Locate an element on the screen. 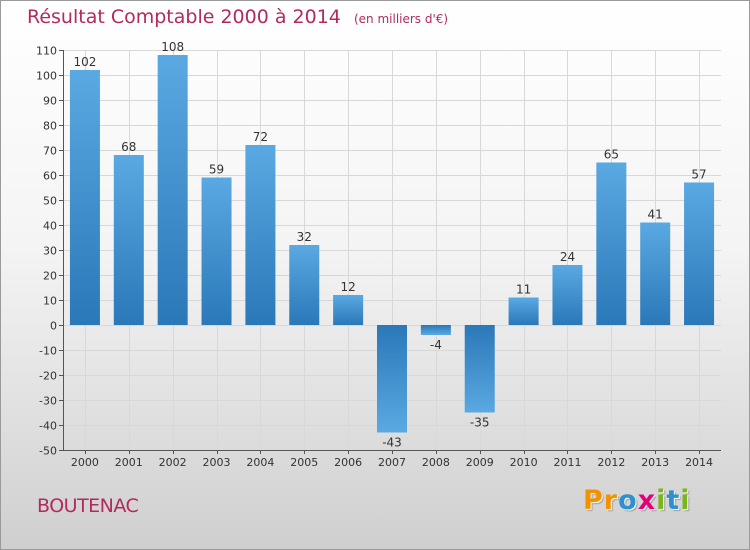 The height and width of the screenshot is (550, 750). y-tick-label: 90 is located at coordinates (50, 101).